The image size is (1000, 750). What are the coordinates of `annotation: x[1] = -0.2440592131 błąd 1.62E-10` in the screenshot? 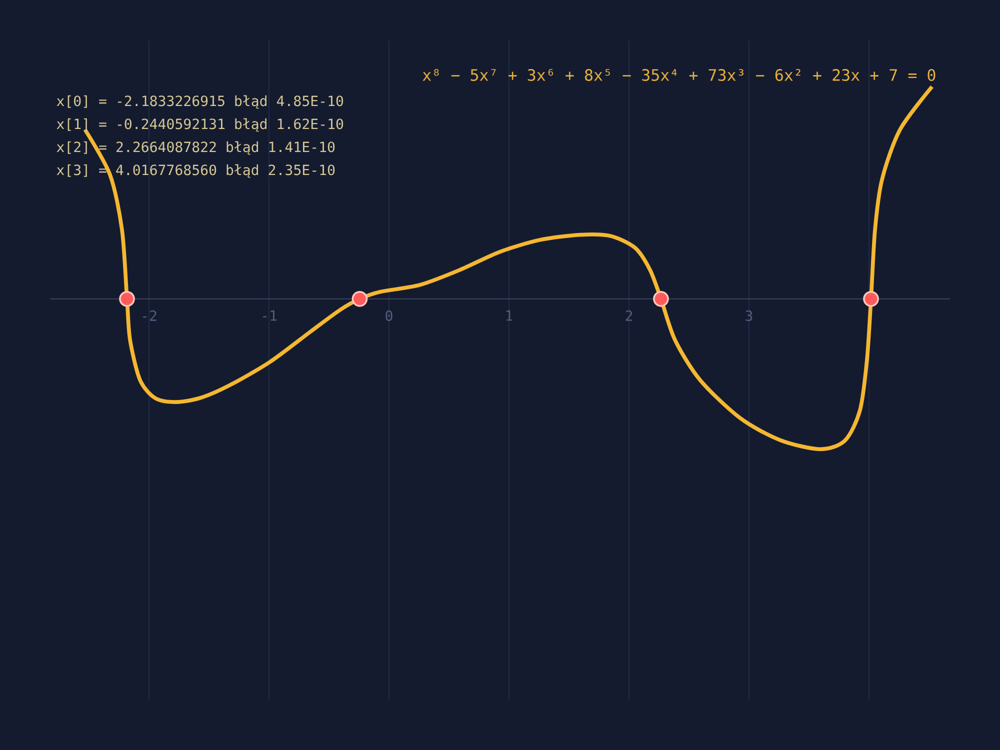 It's located at (200, 125).